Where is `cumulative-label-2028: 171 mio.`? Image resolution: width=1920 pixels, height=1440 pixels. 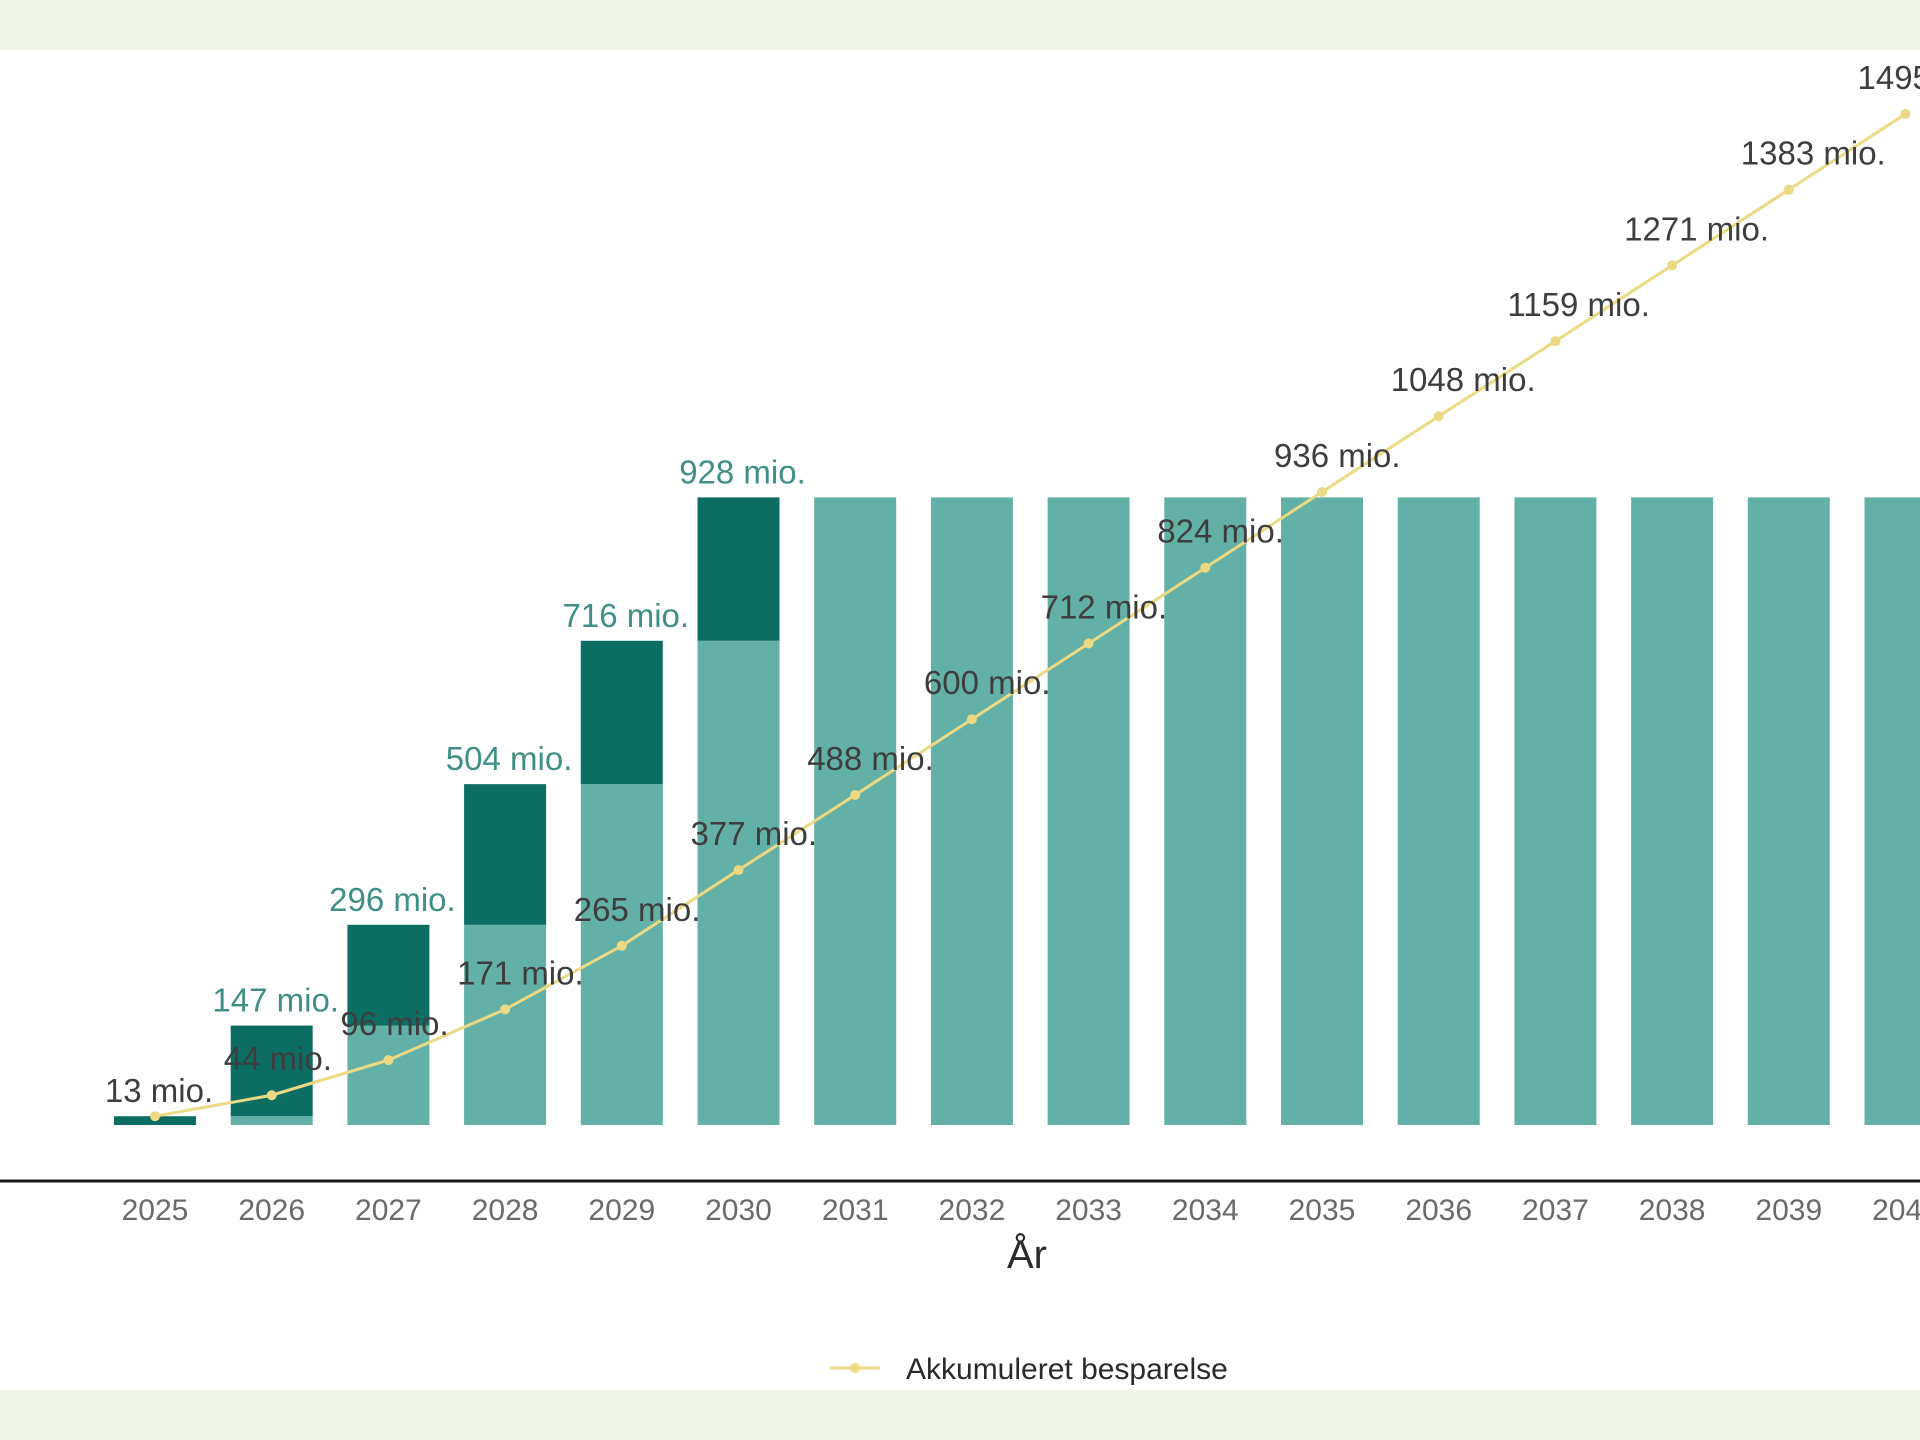 cumulative-label-2028: 171 mio. is located at coordinates (520, 972).